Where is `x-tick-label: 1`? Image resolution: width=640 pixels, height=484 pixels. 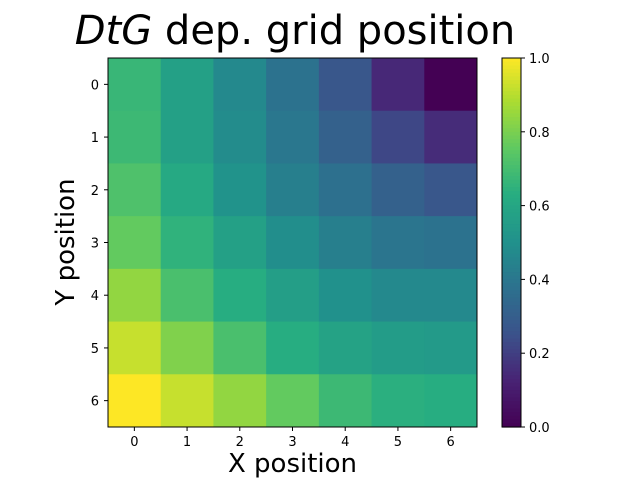
x-tick-label: 1 is located at coordinates (187, 442).